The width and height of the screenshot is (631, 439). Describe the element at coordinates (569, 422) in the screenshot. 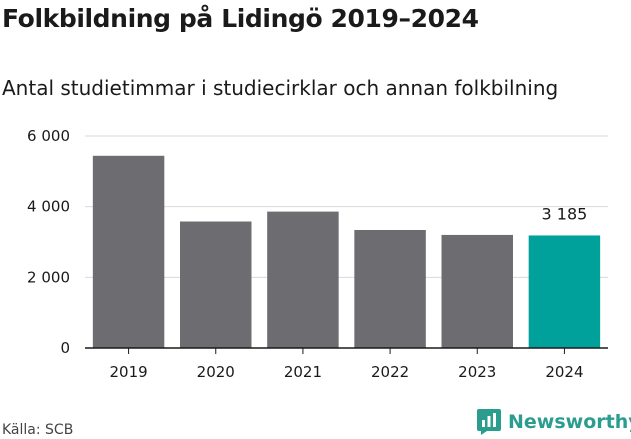

I see `brand-name: Newsworthy` at that location.